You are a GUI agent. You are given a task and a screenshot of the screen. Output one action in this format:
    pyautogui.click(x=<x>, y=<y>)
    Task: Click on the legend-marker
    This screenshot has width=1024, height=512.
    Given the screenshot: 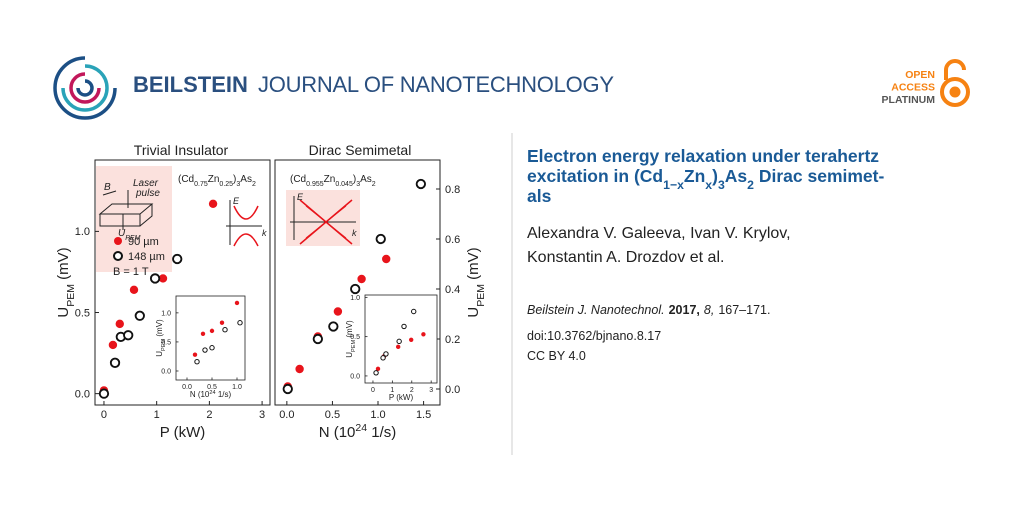 What is the action you would take?
    pyautogui.click(x=118, y=241)
    